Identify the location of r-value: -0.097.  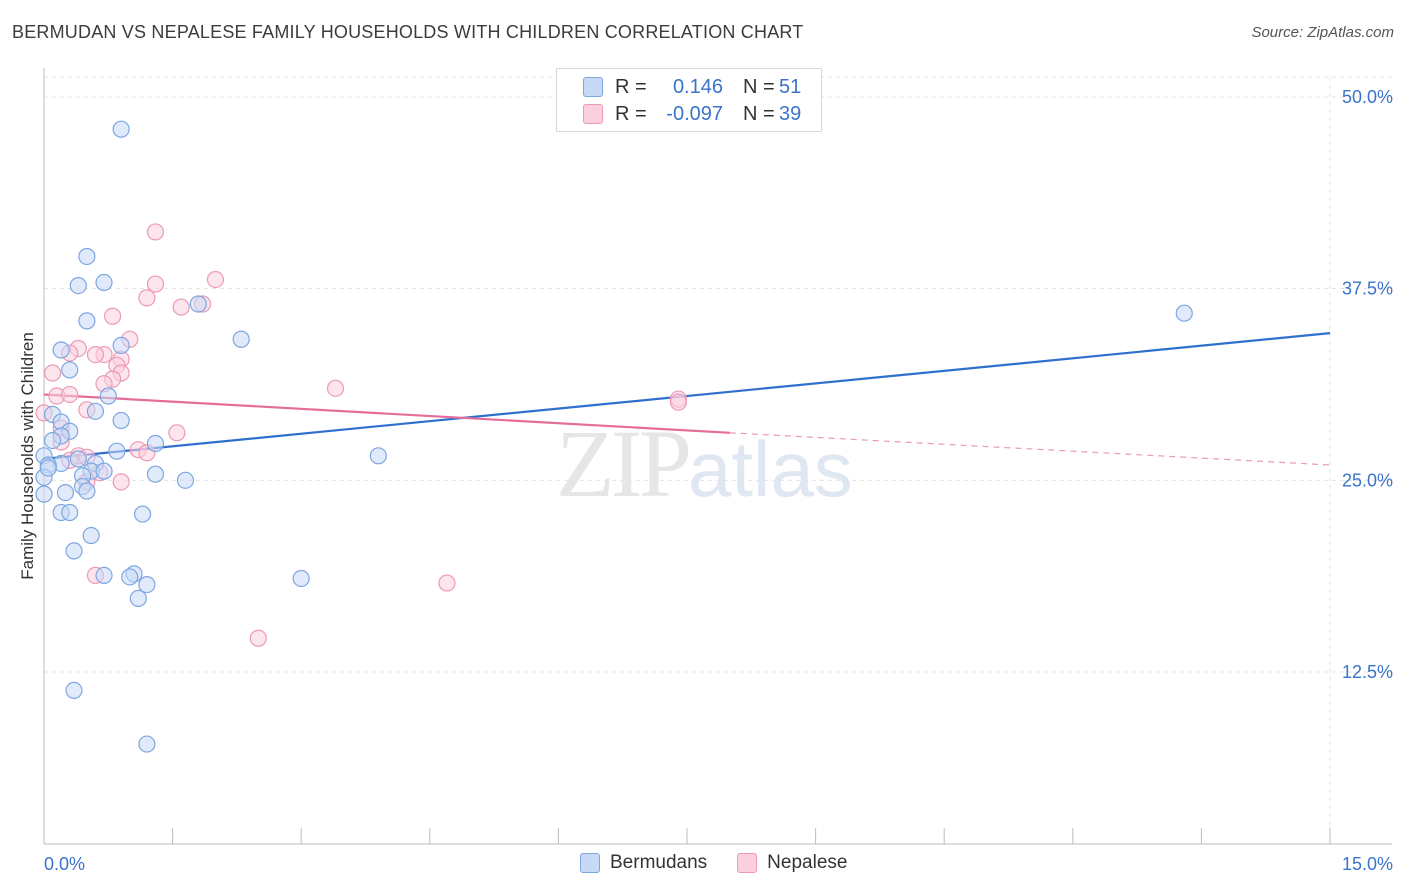
(694, 113).